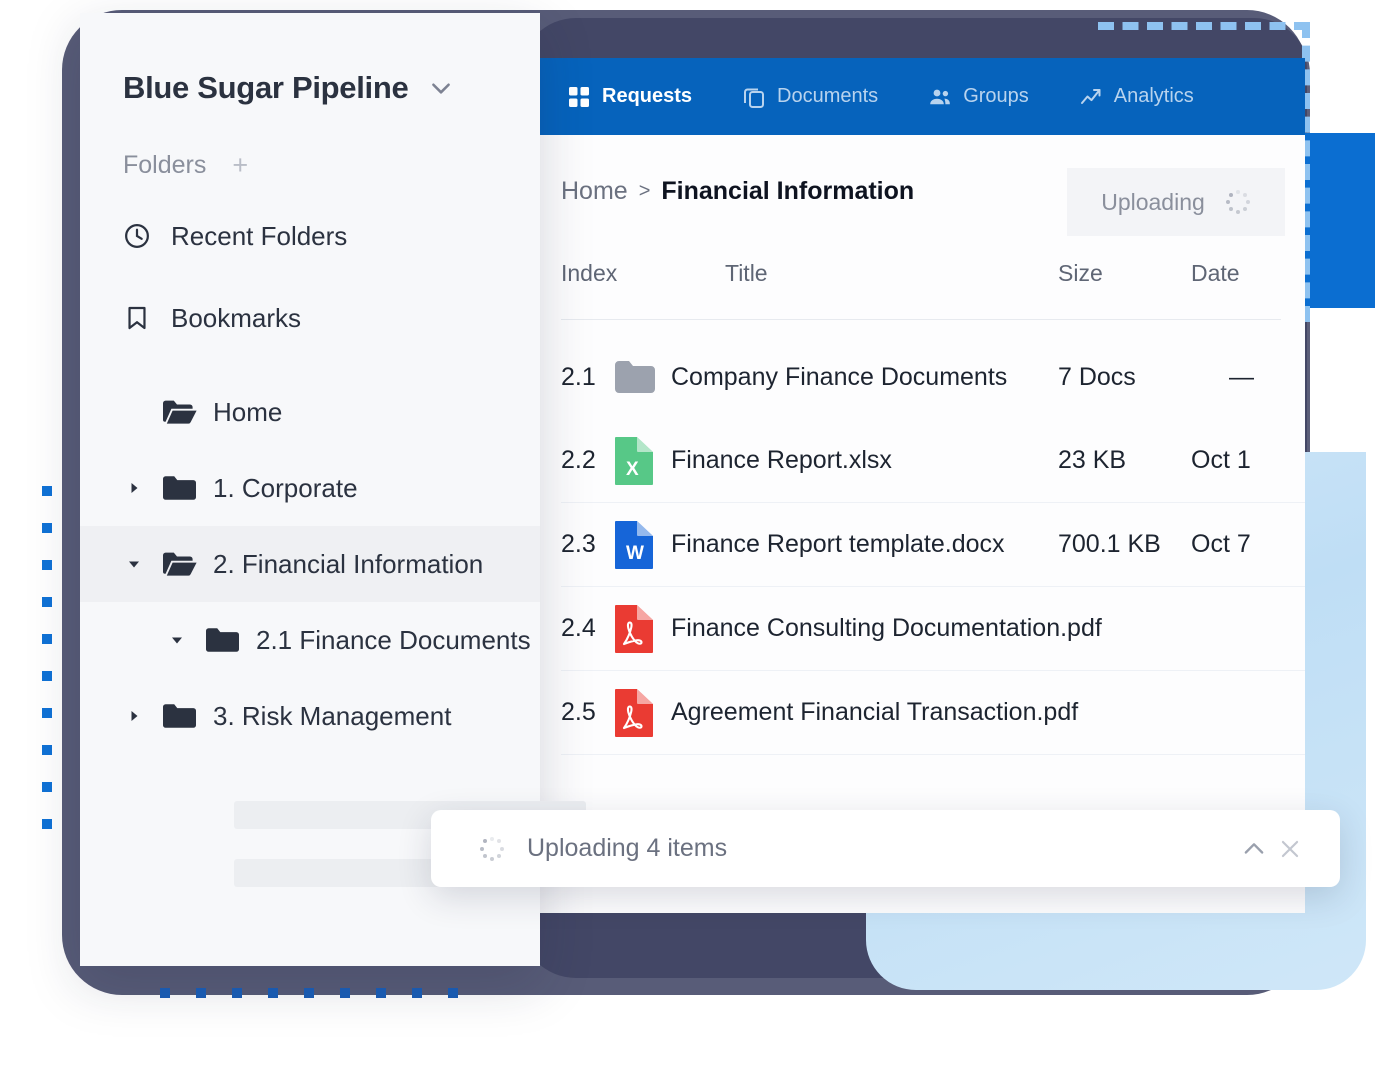 This screenshot has height=1083, width=1385. Describe the element at coordinates (322, 993) in the screenshot. I see `dot-row-decoration` at that location.